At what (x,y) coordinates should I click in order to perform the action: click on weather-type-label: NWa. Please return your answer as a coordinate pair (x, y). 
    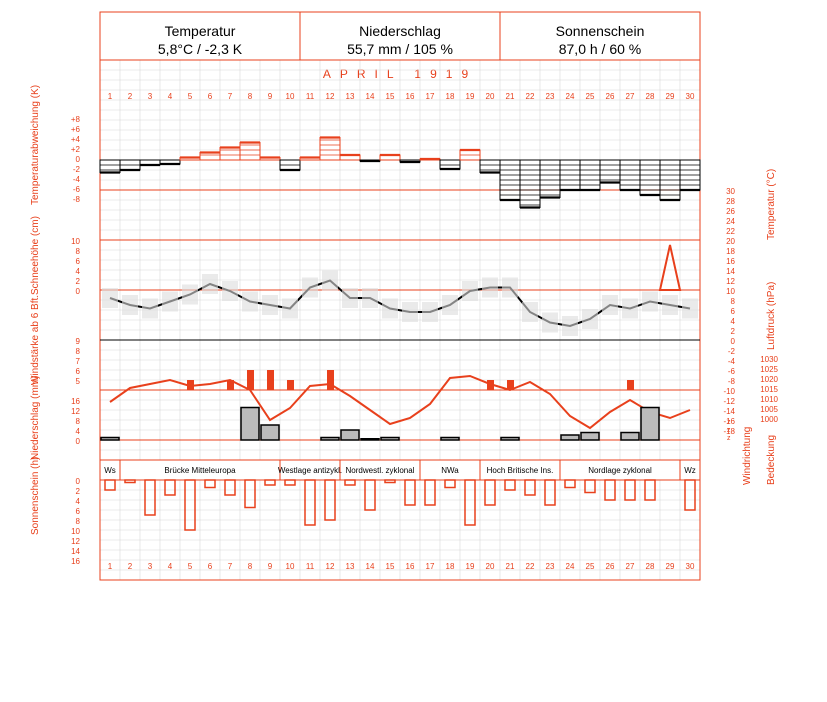
    Looking at the image, I should click on (450, 470).